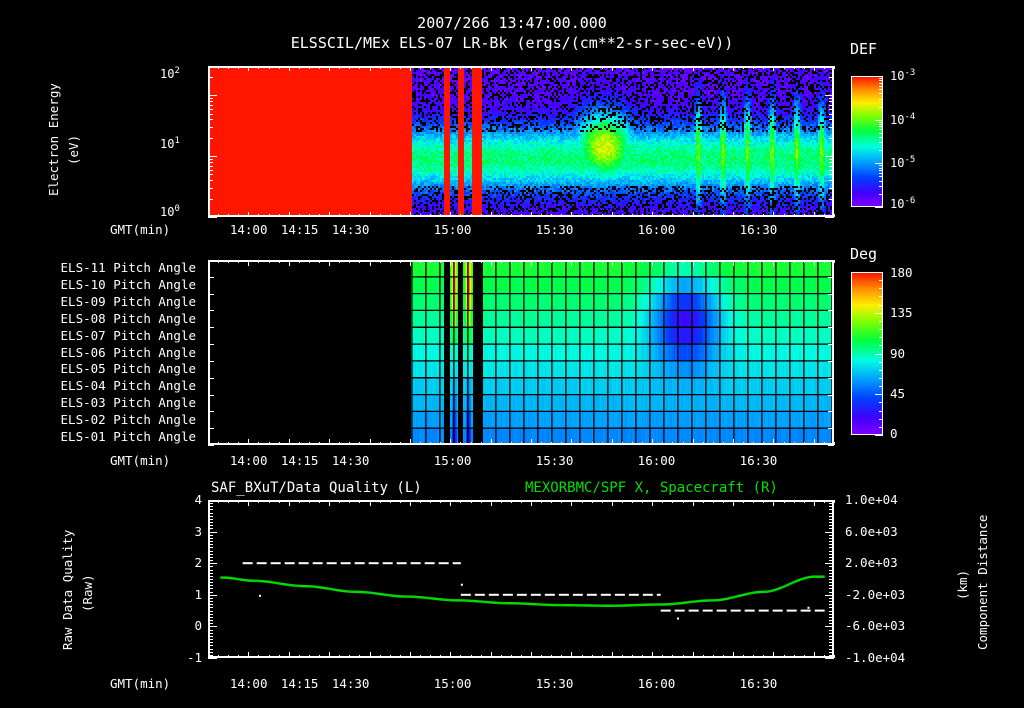 The height and width of the screenshot is (708, 1024). What do you see at coordinates (901, 272) in the screenshot?
I see `deg-colorbar-label-180: 180` at bounding box center [901, 272].